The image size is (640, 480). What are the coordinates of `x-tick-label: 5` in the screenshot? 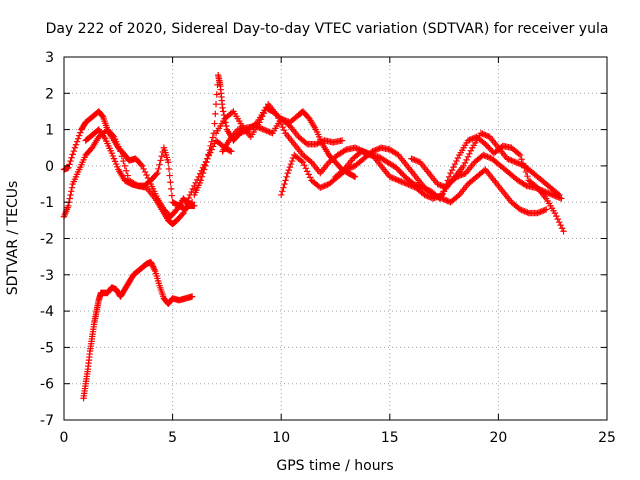 It's located at (172, 438).